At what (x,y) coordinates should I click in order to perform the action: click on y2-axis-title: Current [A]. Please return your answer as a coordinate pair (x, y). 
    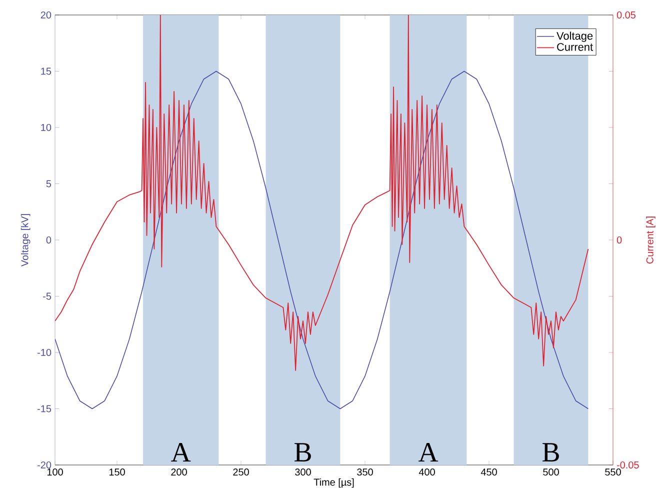
    Looking at the image, I should click on (651, 240).